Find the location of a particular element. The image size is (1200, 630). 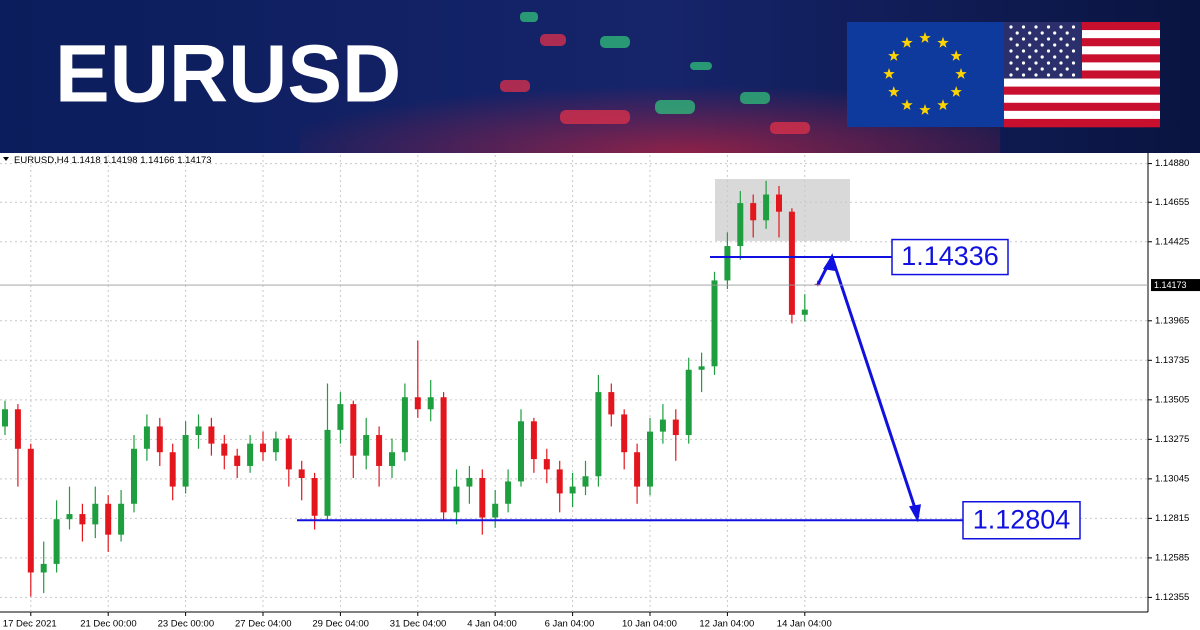

level-label: 1.12804 is located at coordinates (1022, 519).